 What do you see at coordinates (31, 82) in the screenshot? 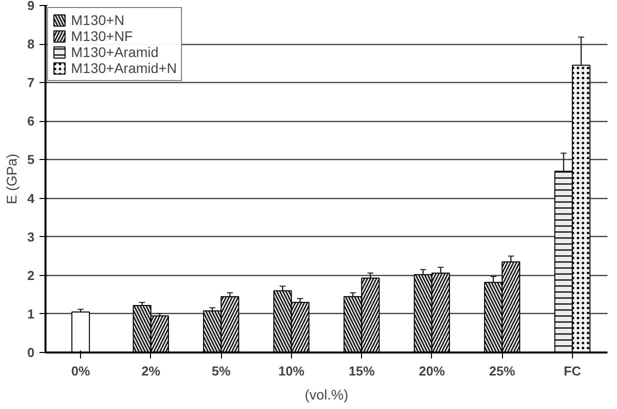
I see `y-tick-label: 7` at bounding box center [31, 82].